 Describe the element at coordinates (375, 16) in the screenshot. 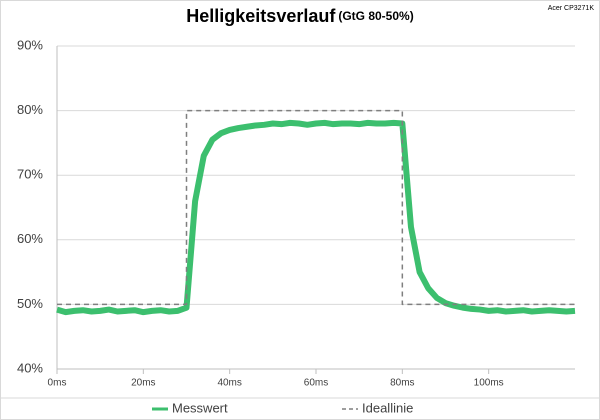

I see `chart-subtitle: (GtG 80-50%)` at that location.